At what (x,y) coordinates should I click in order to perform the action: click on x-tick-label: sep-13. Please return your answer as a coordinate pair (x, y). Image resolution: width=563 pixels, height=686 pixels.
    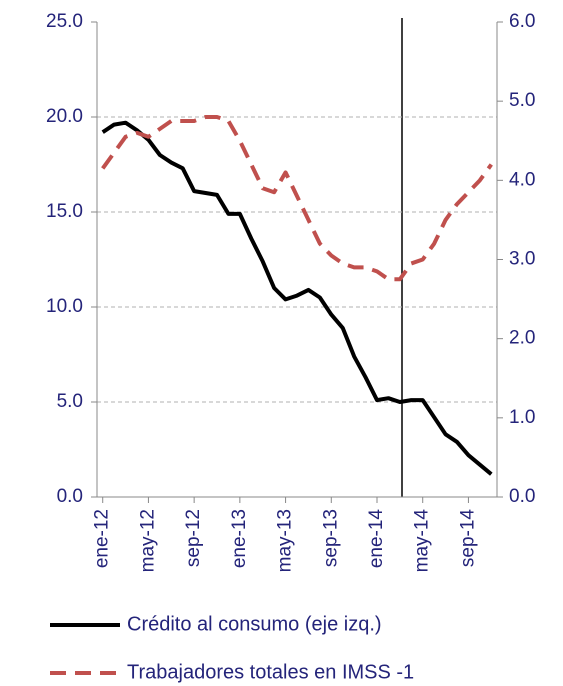
    Looking at the image, I should click on (330, 538).